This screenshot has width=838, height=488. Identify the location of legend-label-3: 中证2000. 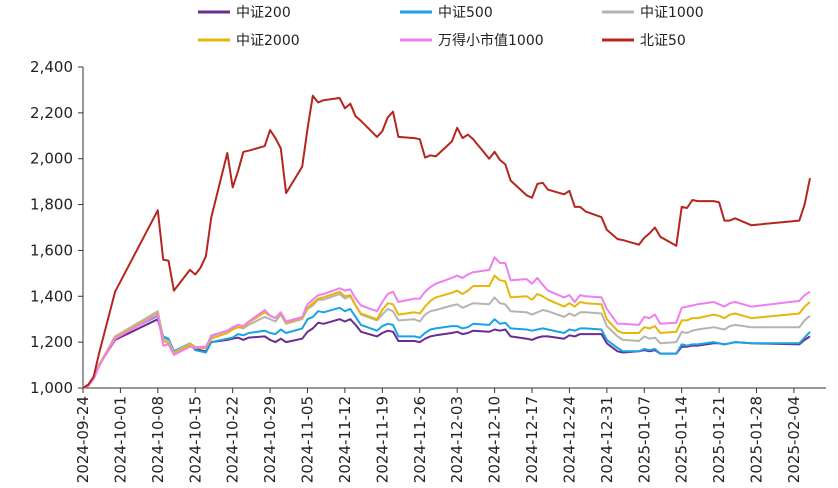
(268, 41).